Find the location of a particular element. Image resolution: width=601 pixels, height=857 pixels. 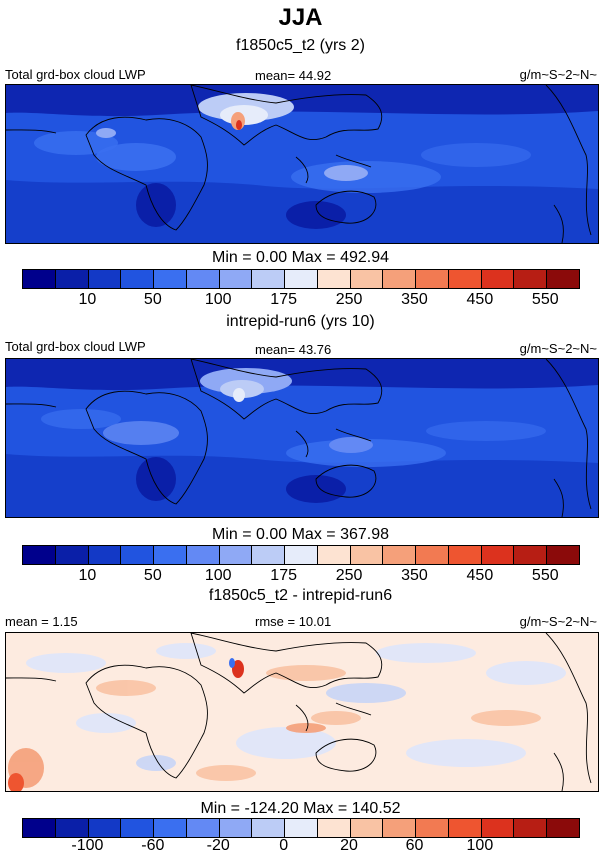

panel2-title: intrepid-run6 (yrs 10) is located at coordinates (300, 321).